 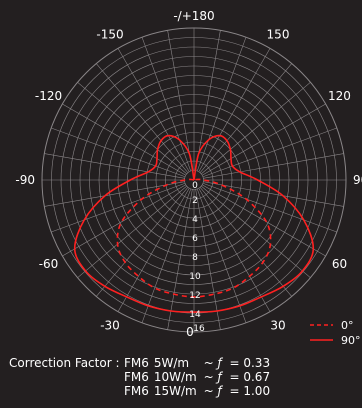 I want to click on radial-tick-label: 8, so click(x=195, y=258).